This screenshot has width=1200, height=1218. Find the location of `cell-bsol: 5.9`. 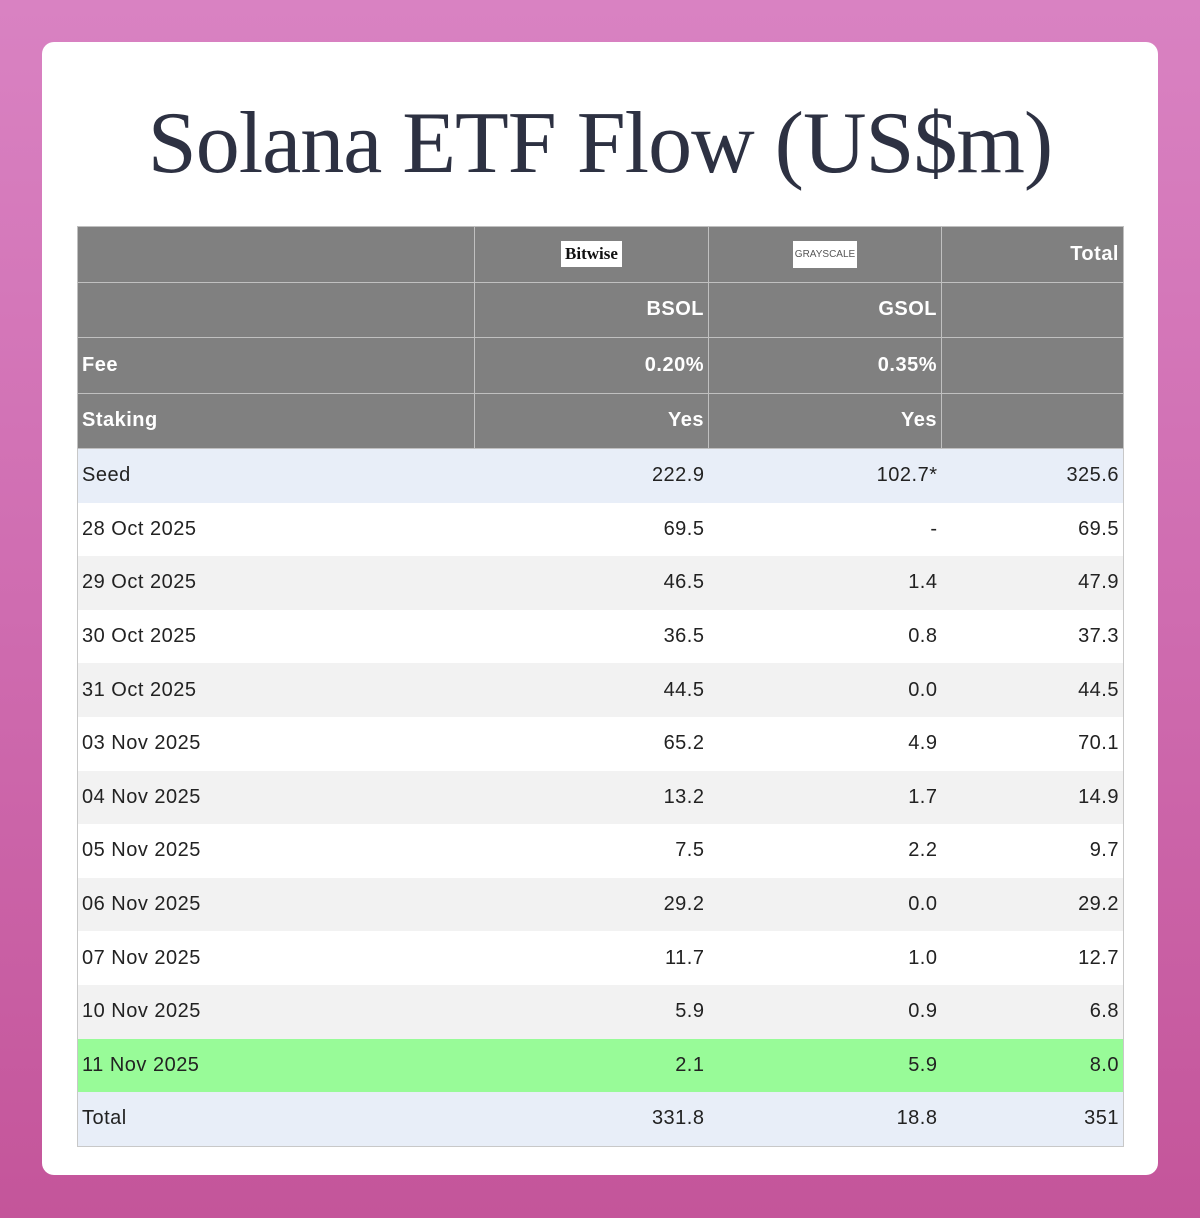

cell-bsol: 5.9 is located at coordinates (591, 1011).